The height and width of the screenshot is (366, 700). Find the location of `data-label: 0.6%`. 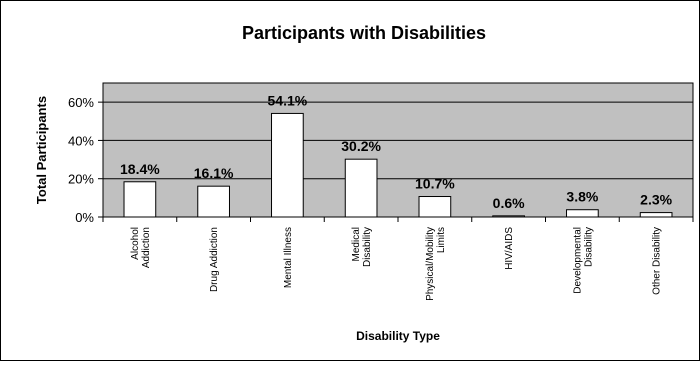

data-label: 0.6% is located at coordinates (509, 203).